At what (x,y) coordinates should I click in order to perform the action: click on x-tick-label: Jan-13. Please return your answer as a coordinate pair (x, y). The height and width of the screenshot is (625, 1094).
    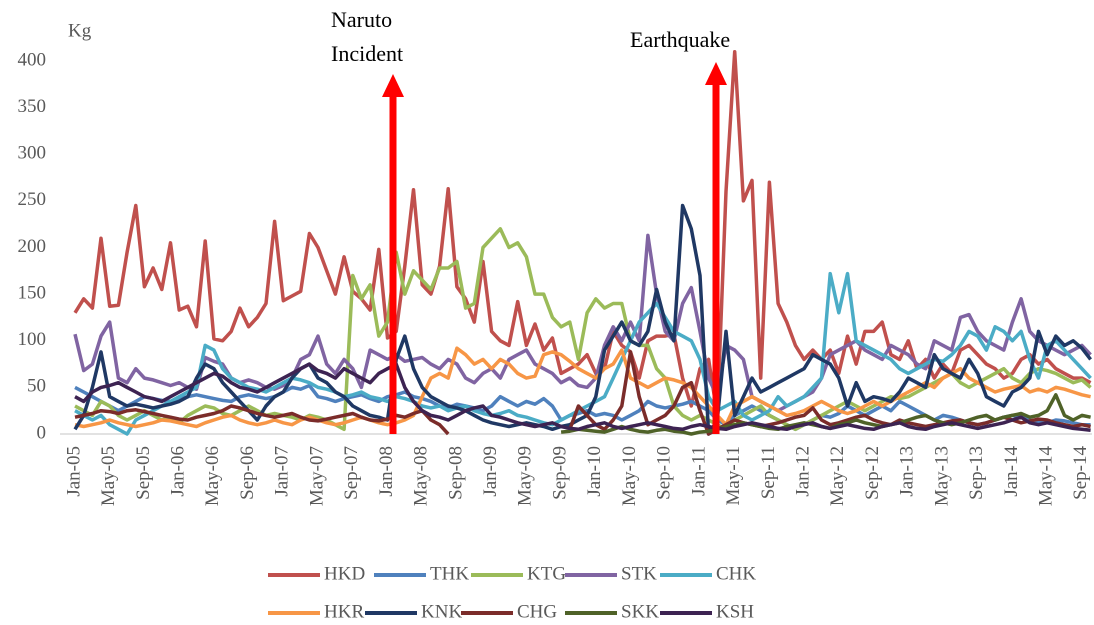
    Looking at the image, I should click on (907, 471).